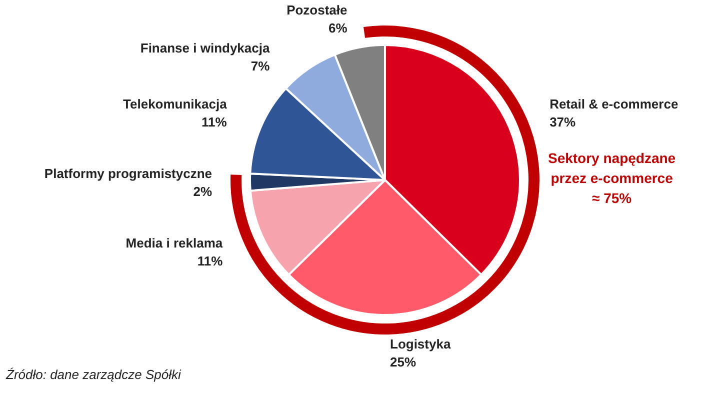 This screenshot has width=706, height=395. I want to click on data-label: 7%, so click(260, 66).